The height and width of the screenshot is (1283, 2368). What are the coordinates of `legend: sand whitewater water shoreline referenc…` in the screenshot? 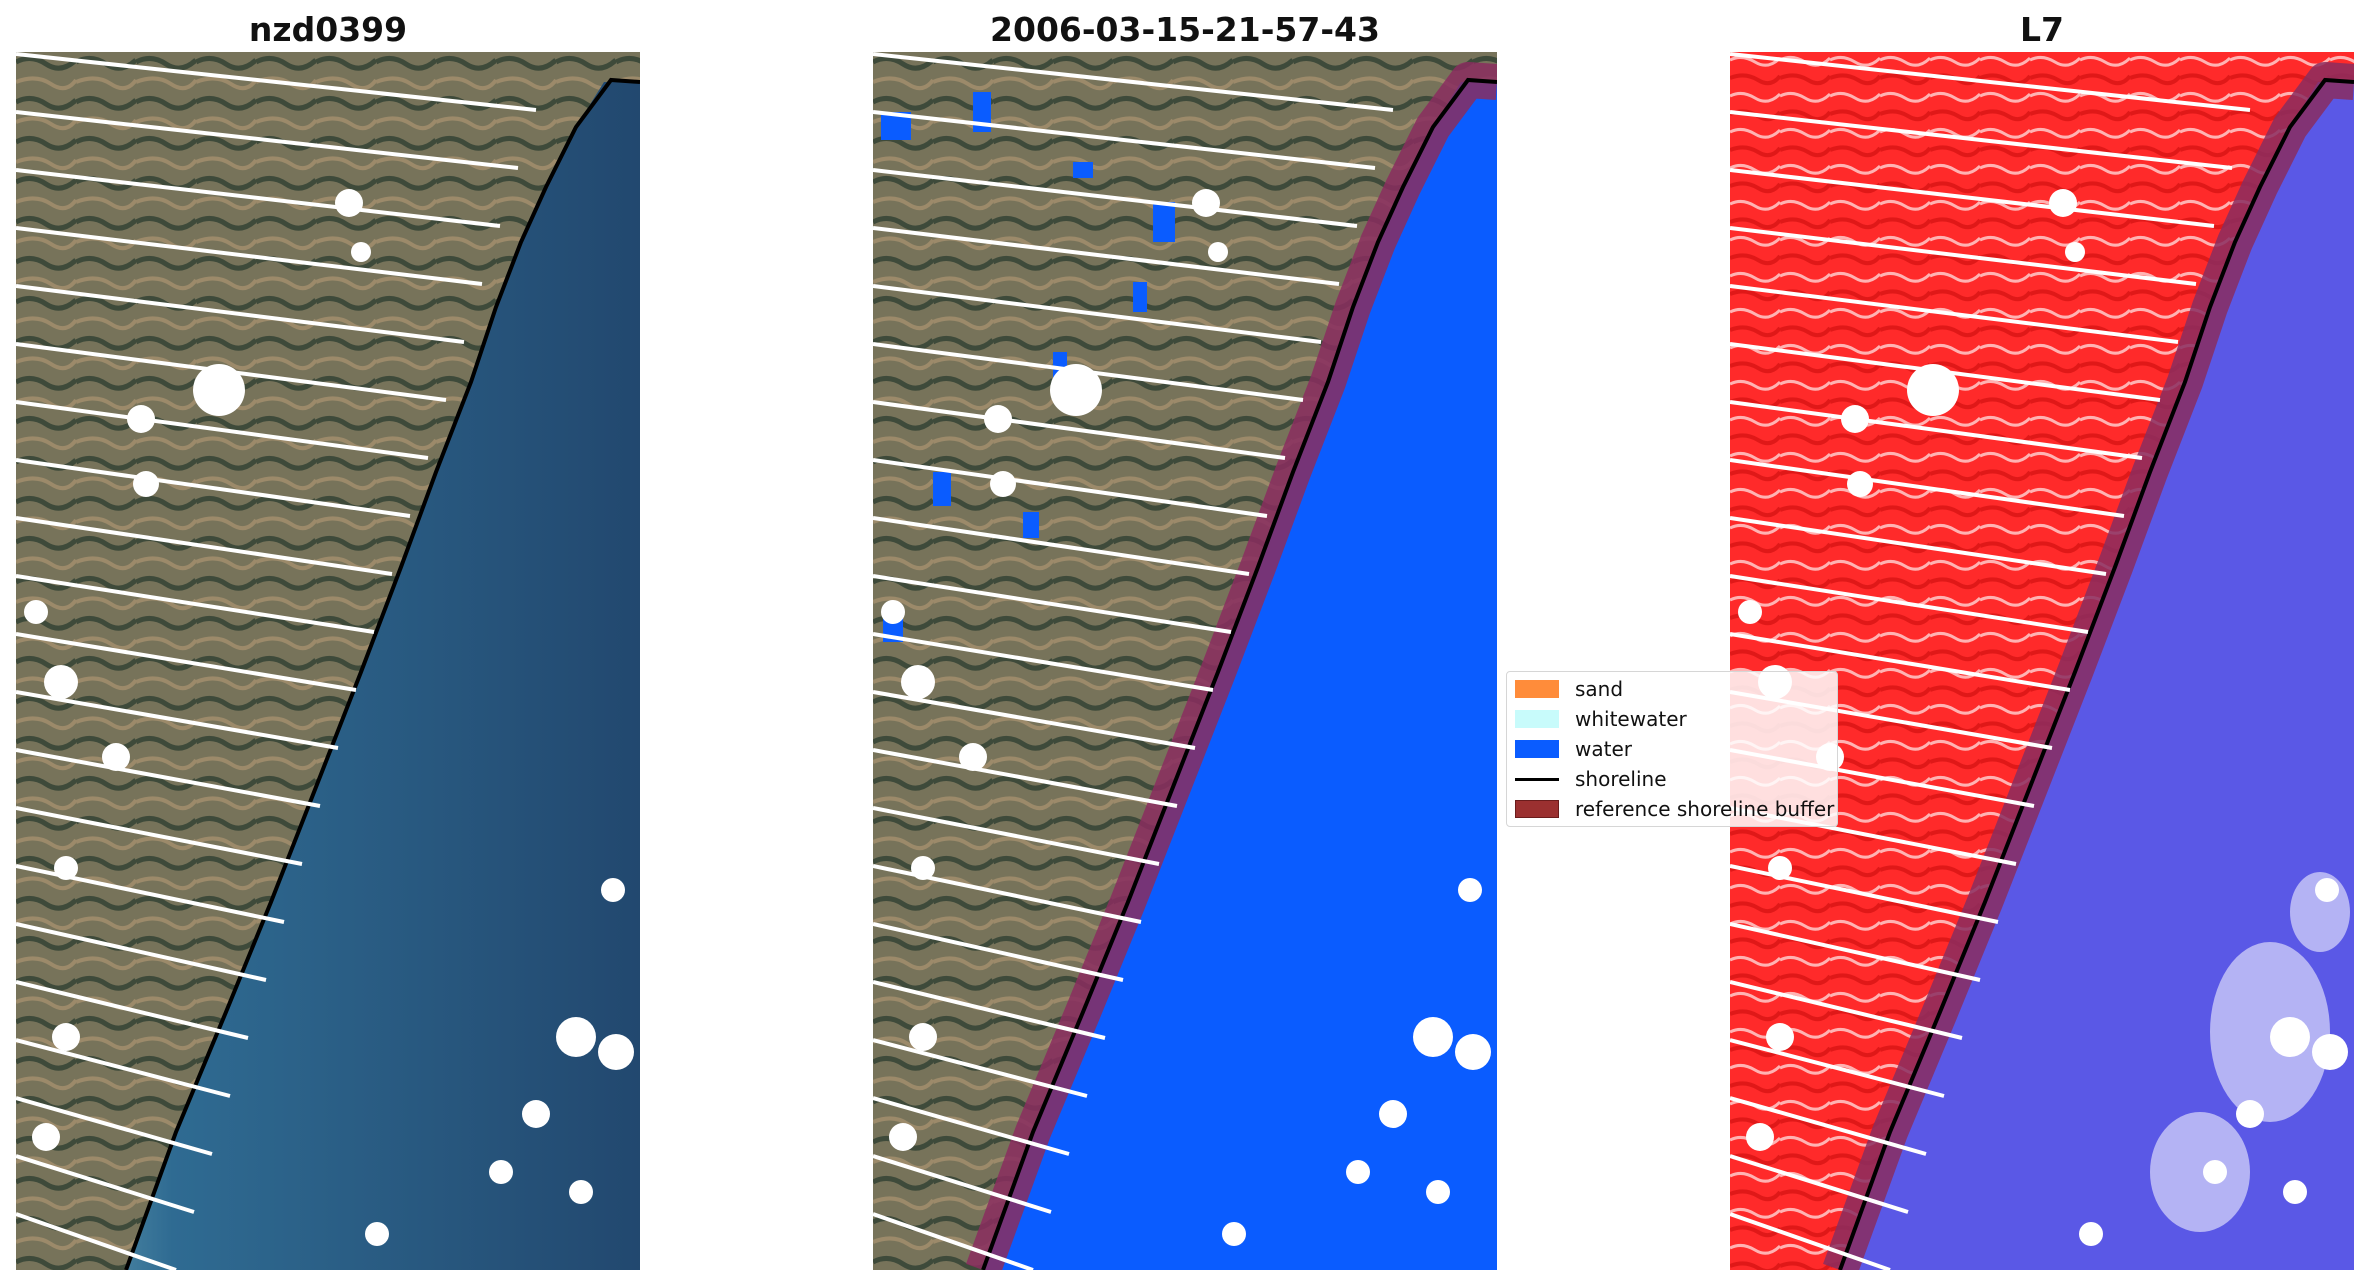 It's located at (1672, 749).